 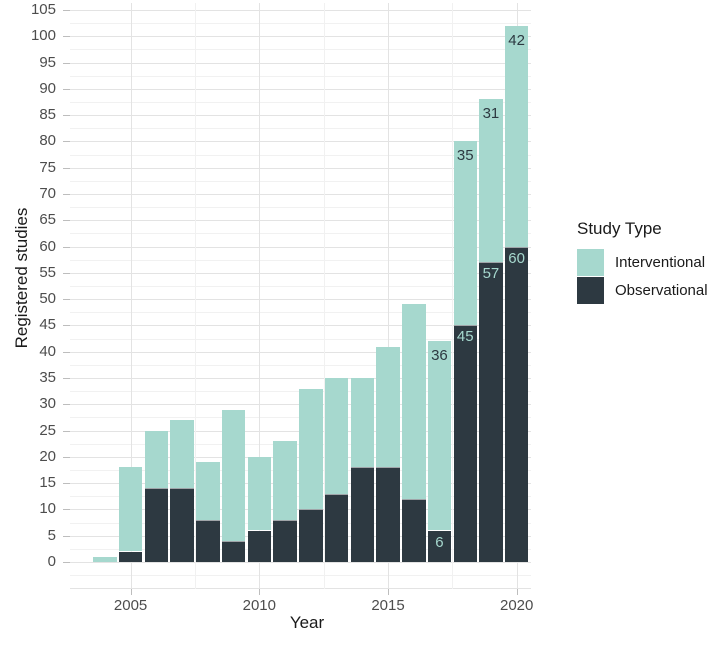 I want to click on bar-segment-2009-observational, so click(x=233, y=551).